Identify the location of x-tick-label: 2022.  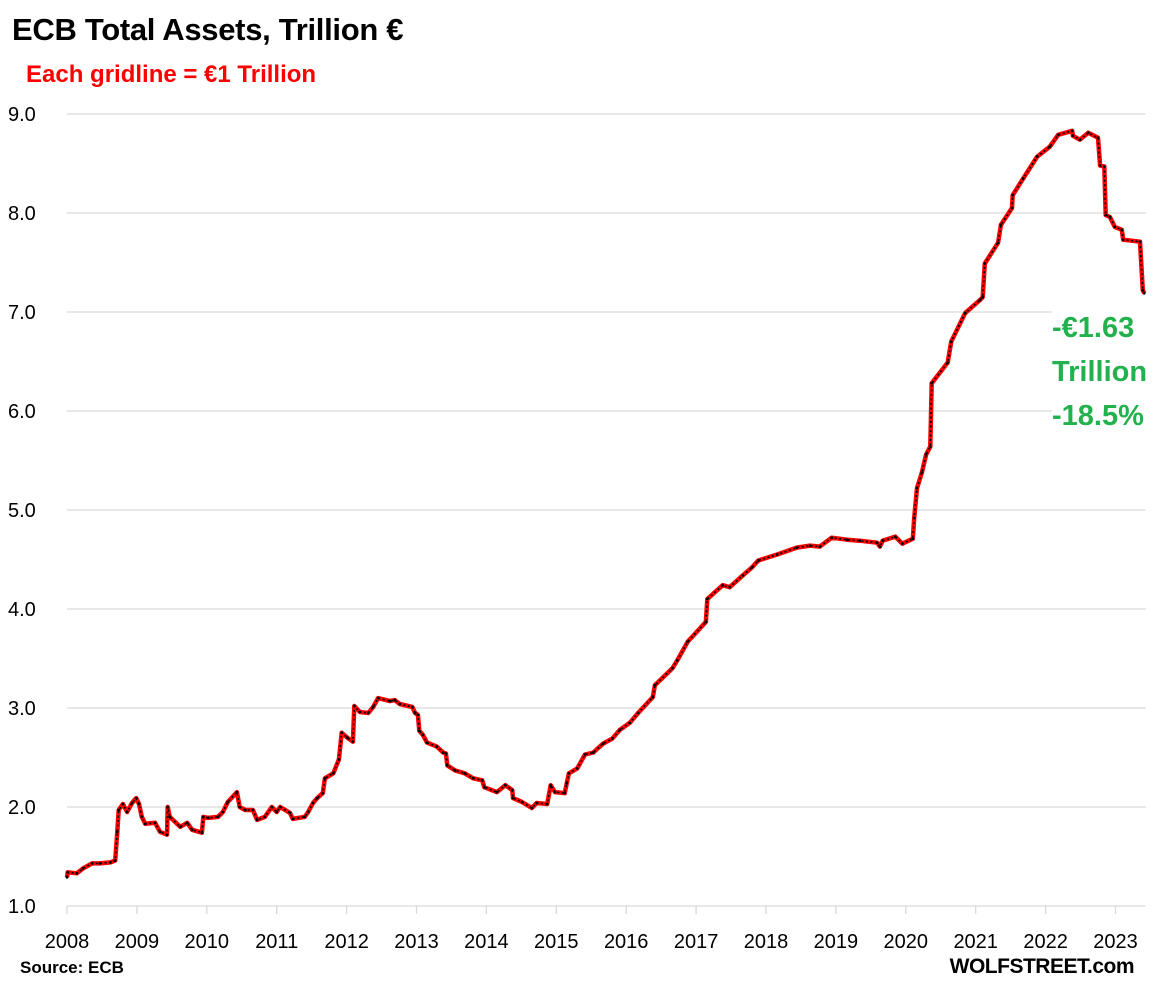
(1045, 942).